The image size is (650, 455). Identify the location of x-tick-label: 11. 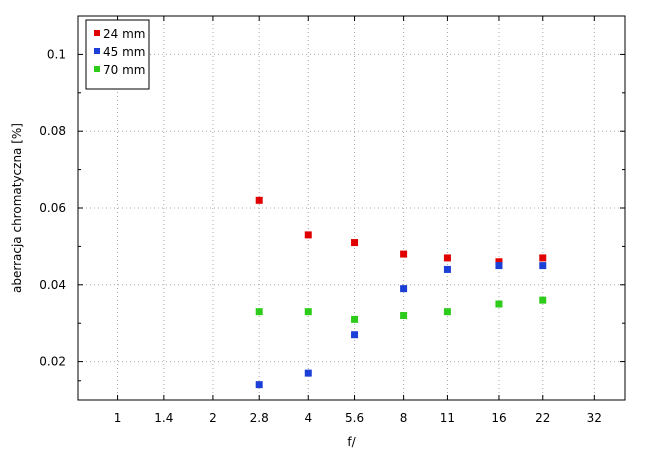
(447, 418).